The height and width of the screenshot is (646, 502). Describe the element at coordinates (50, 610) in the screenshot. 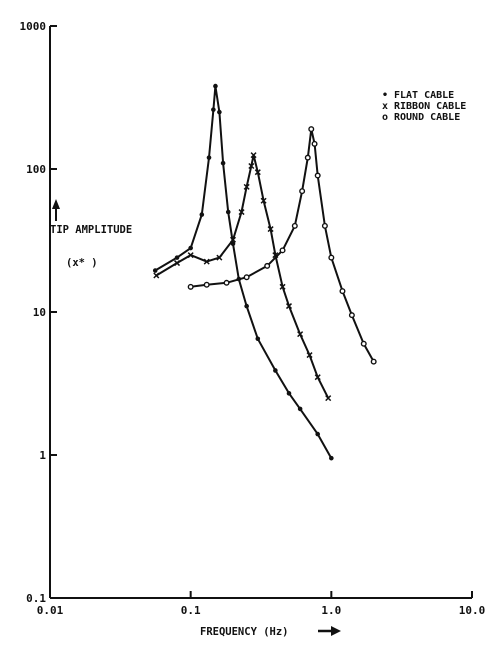

I see `x-tick-label: 0.01` at that location.